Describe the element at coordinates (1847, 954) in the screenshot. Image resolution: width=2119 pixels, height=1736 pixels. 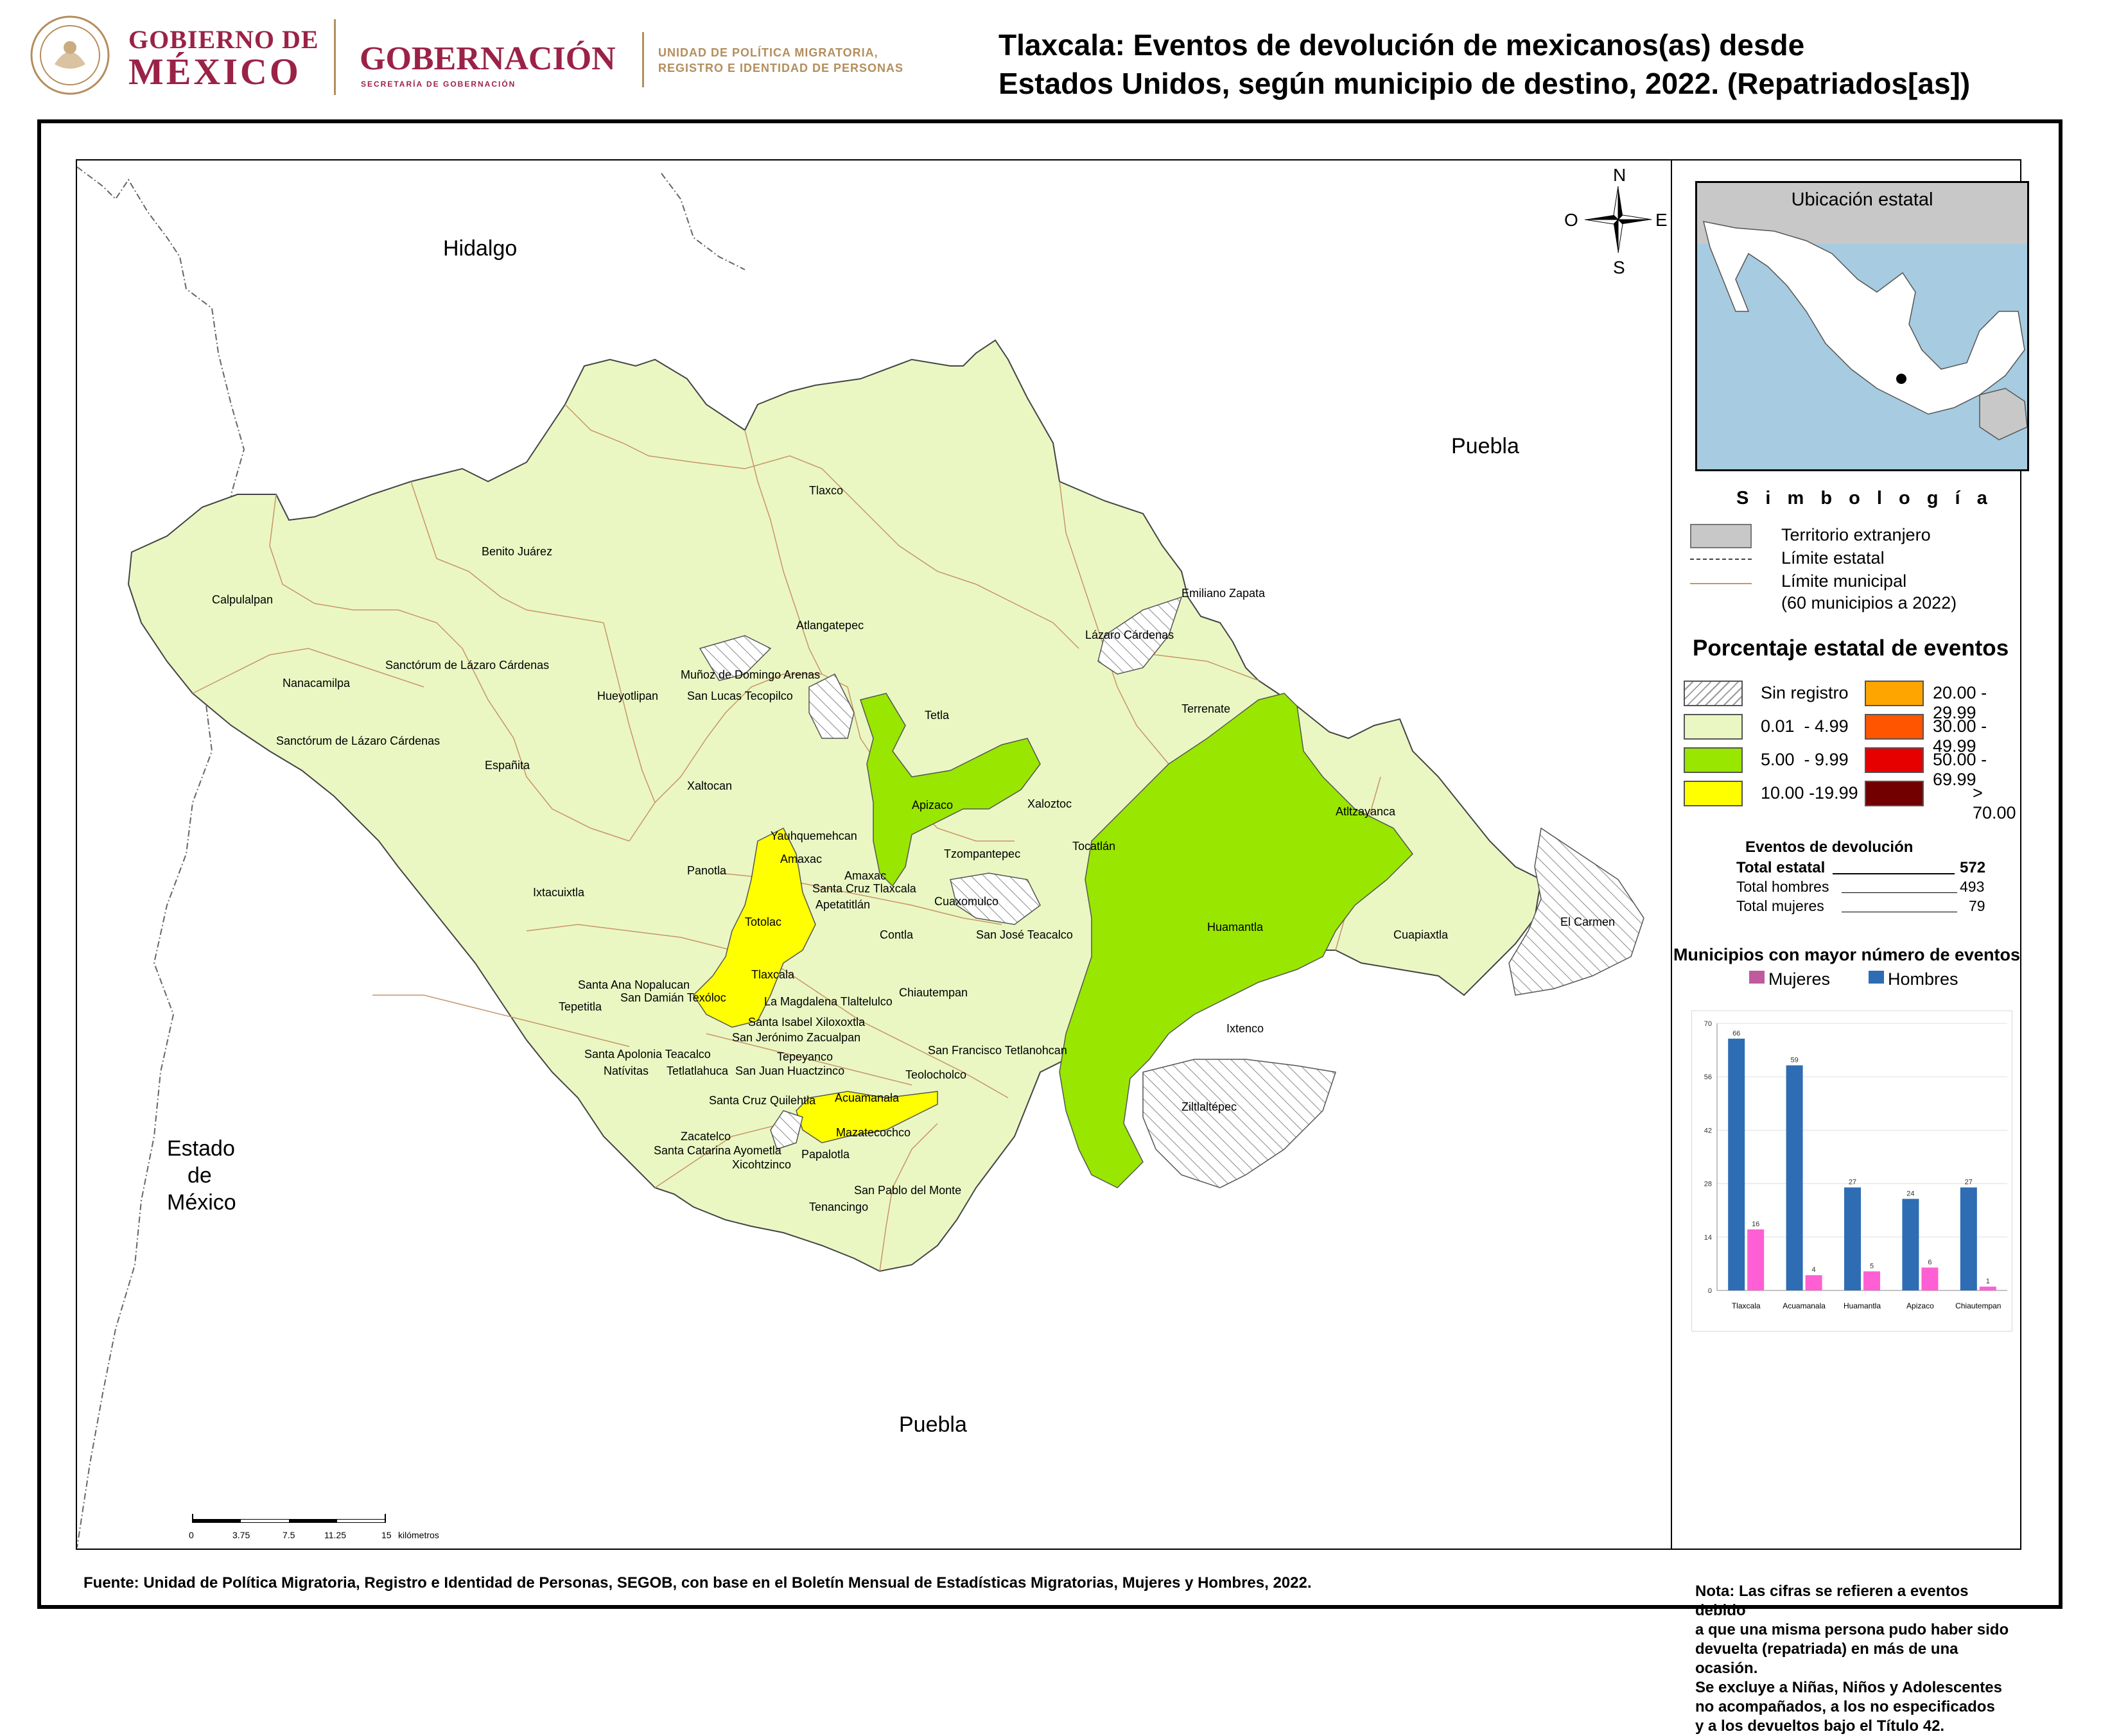
I see `chart-title: Municipios con mayor número de eventos` at that location.